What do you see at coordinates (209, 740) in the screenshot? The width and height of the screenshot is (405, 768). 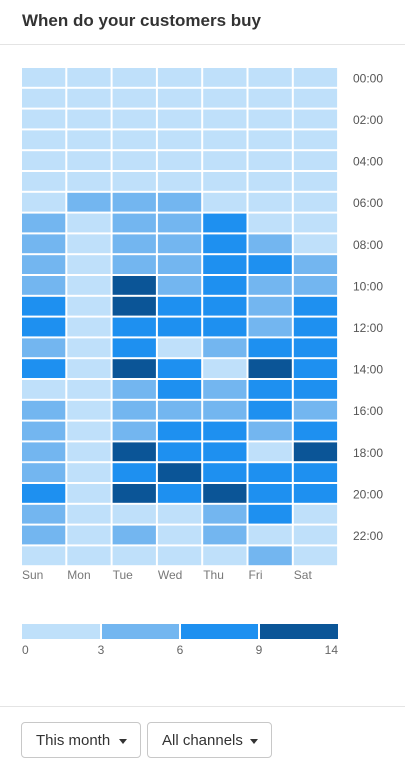 I see `channel-dropdown: All channels` at bounding box center [209, 740].